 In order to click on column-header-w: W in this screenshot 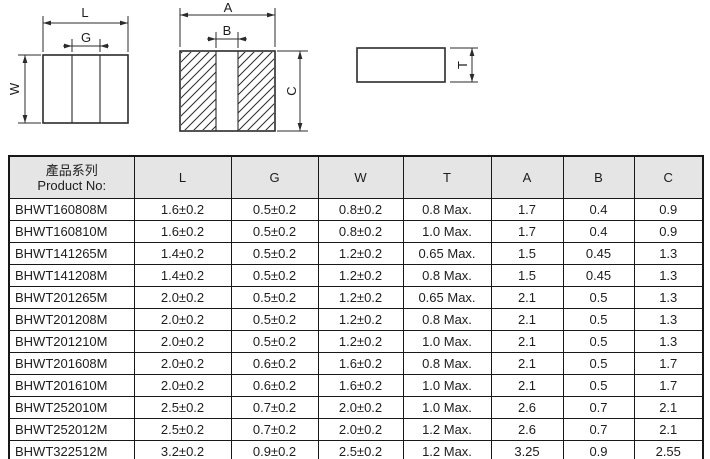, I will do `click(360, 177)`.